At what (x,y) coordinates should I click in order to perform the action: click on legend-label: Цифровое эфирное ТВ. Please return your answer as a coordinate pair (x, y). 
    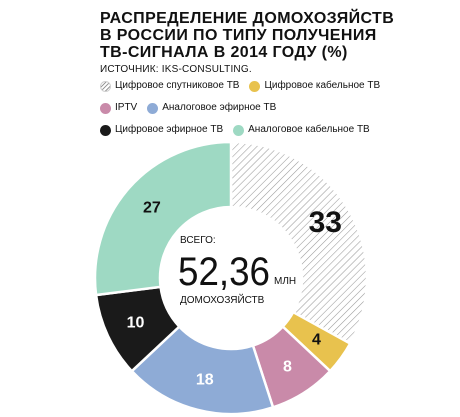
    Looking at the image, I should click on (169, 129).